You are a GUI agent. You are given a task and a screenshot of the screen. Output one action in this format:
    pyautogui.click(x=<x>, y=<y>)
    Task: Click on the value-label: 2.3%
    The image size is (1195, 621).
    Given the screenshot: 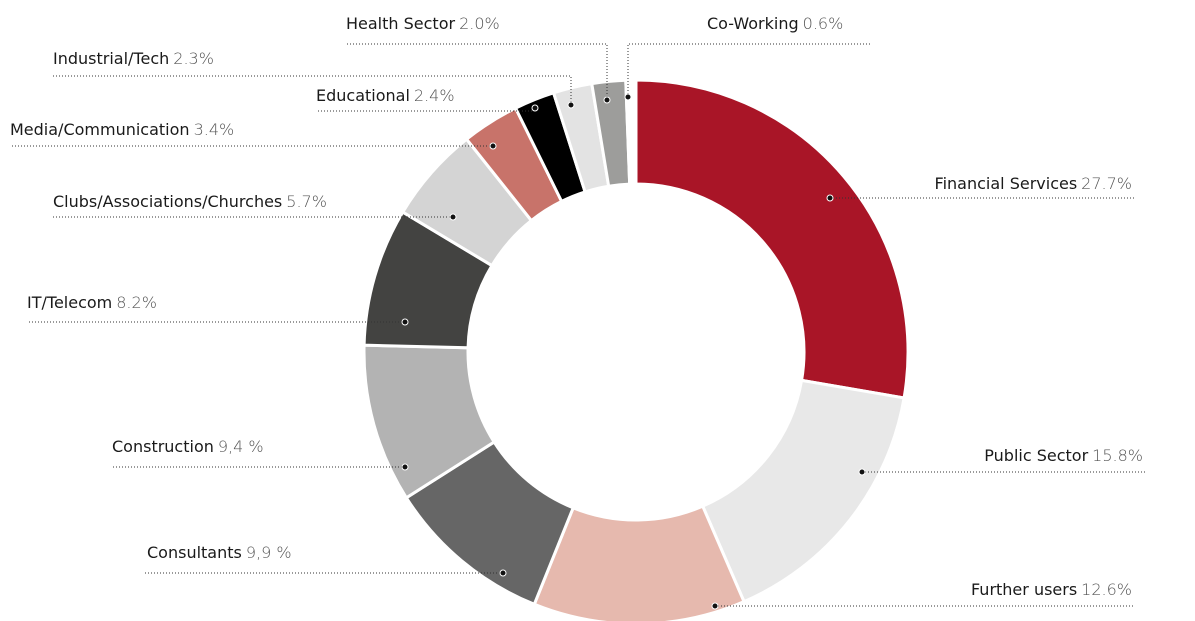 What is the action you would take?
    pyautogui.click(x=193, y=58)
    